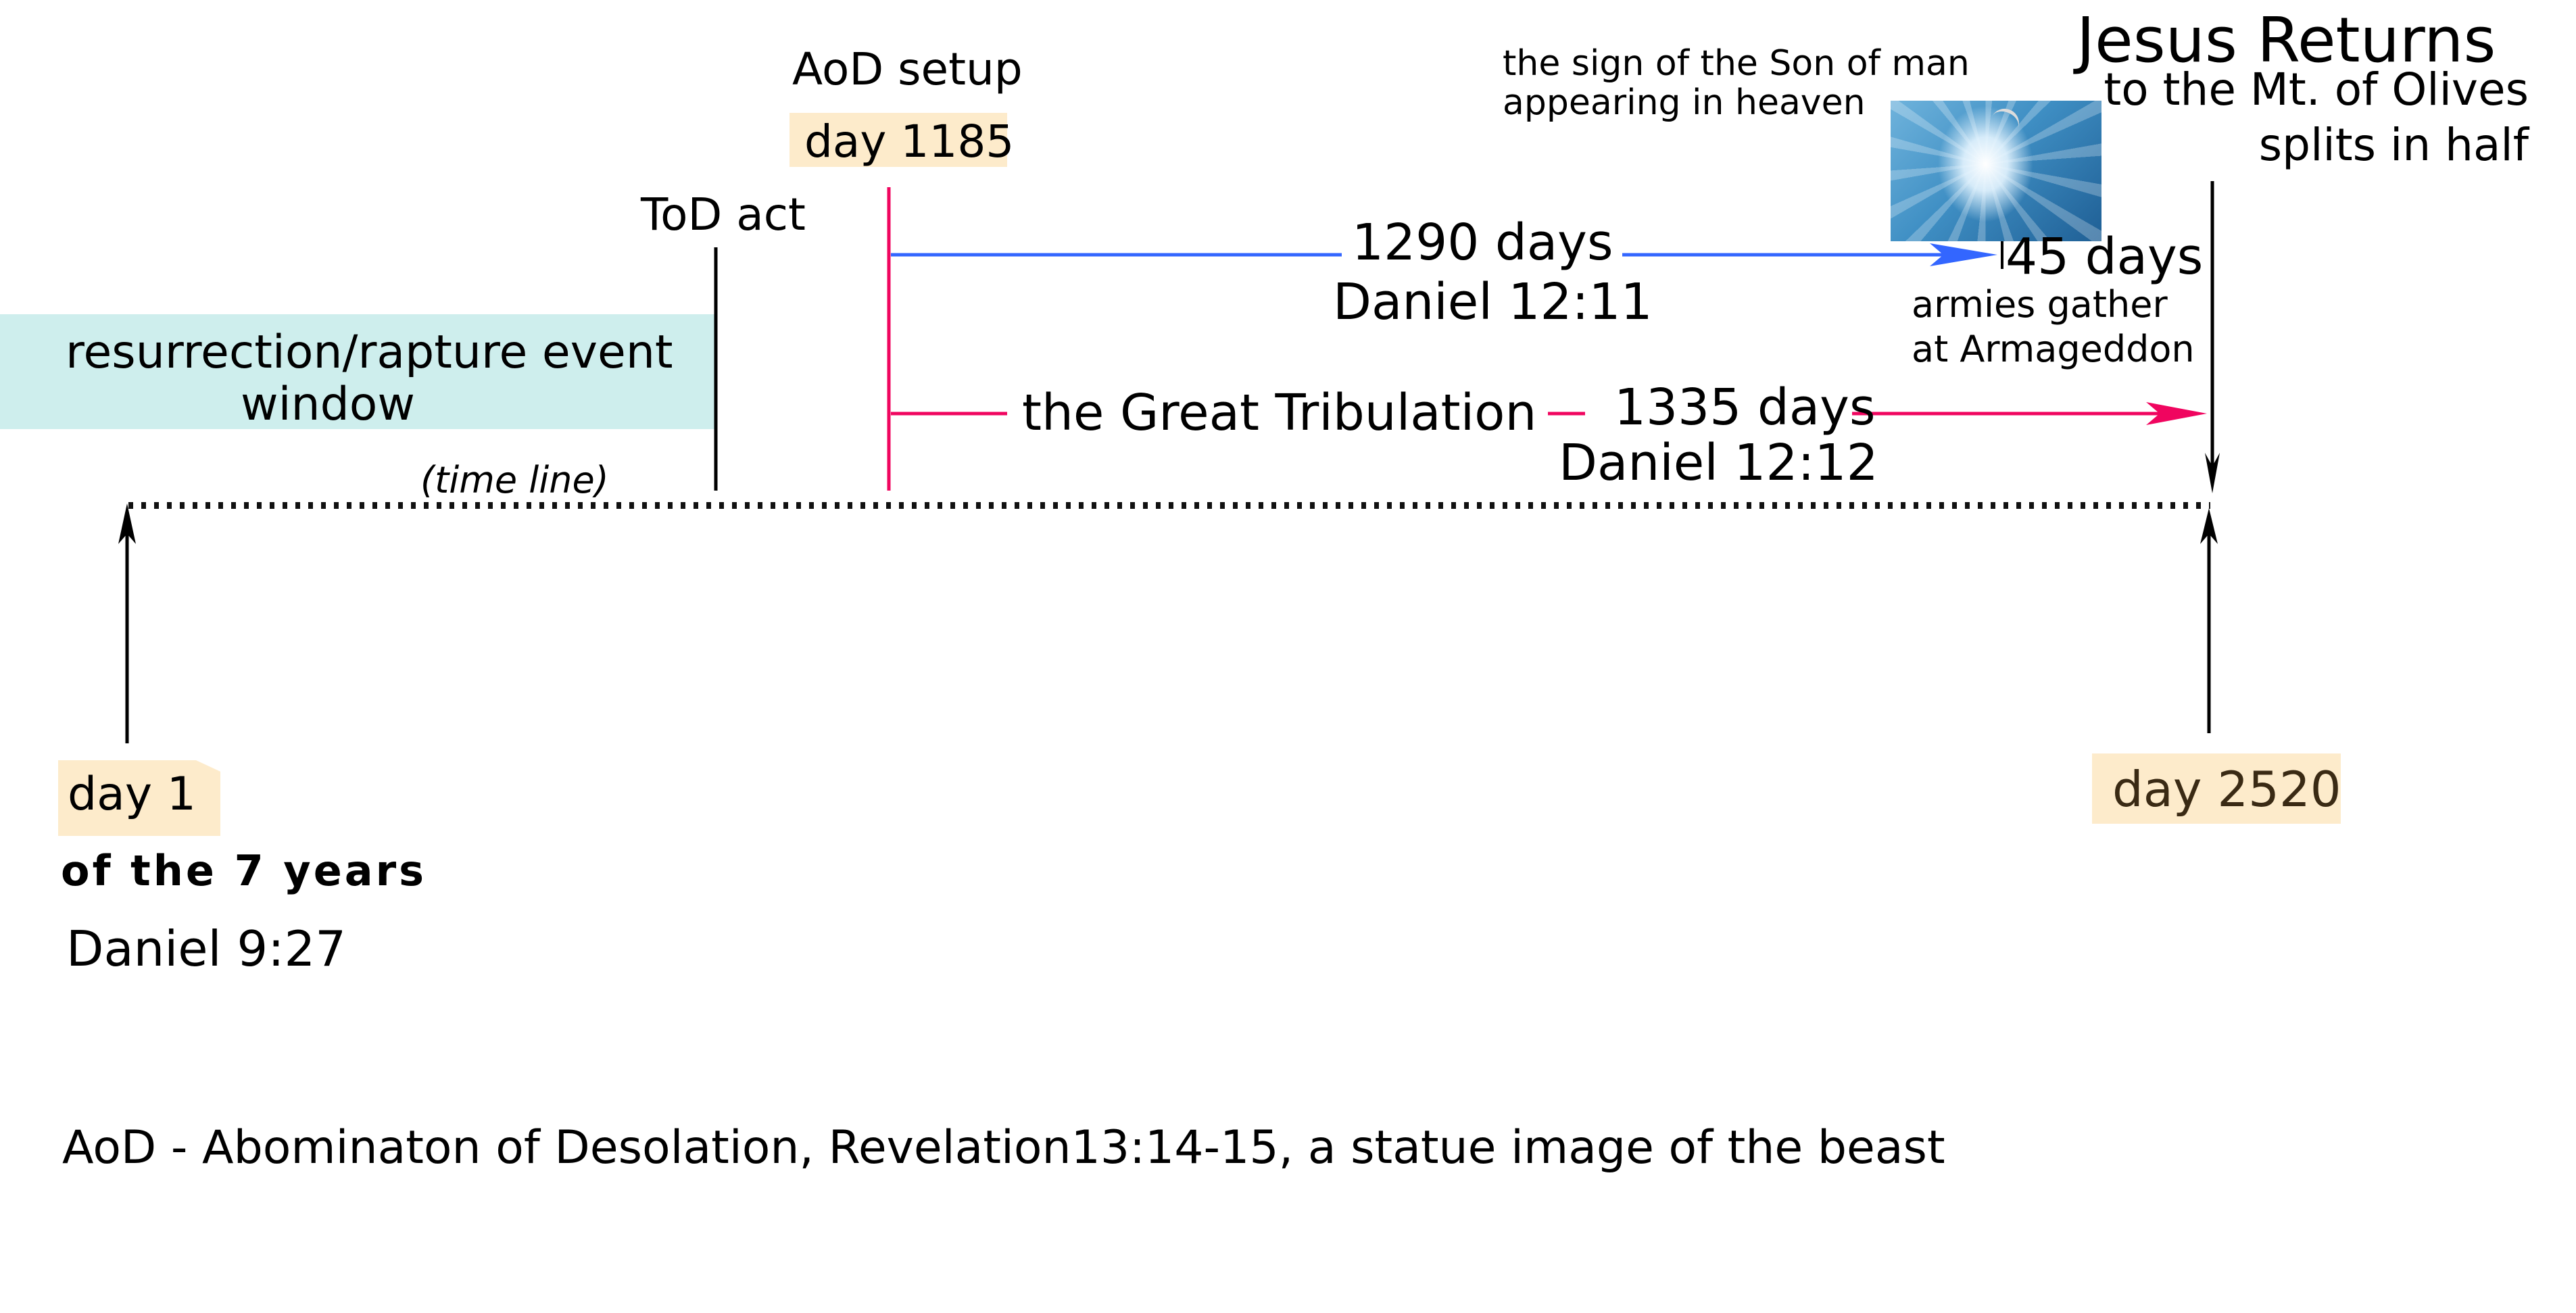  I want to click on jesus-returns-sub-line2: splits in half, so click(2393, 145).